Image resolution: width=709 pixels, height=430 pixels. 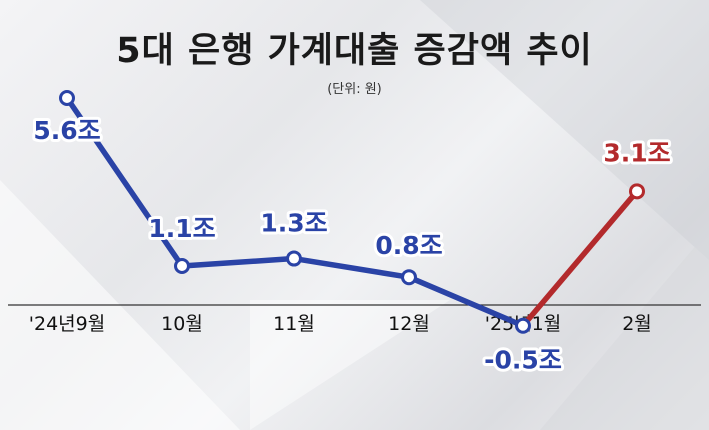 What do you see at coordinates (181, 228) in the screenshot?
I see `data-label: 1.1조` at bounding box center [181, 228].